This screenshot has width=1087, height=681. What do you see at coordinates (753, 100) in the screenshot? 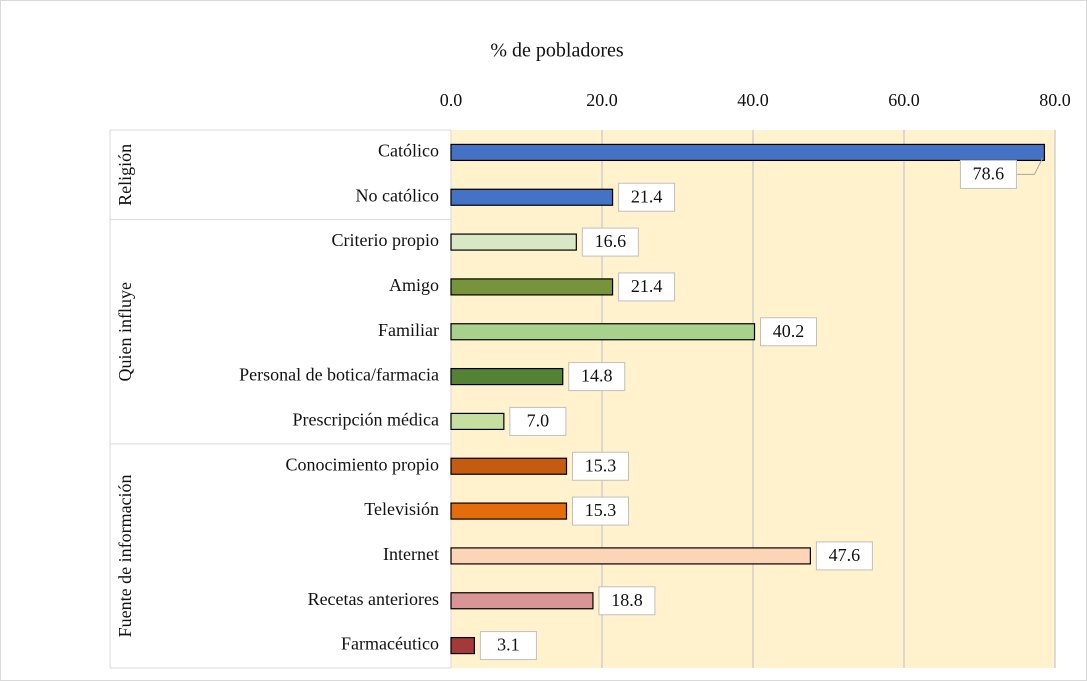
I see `x-tick-label: 40.0` at bounding box center [753, 100].